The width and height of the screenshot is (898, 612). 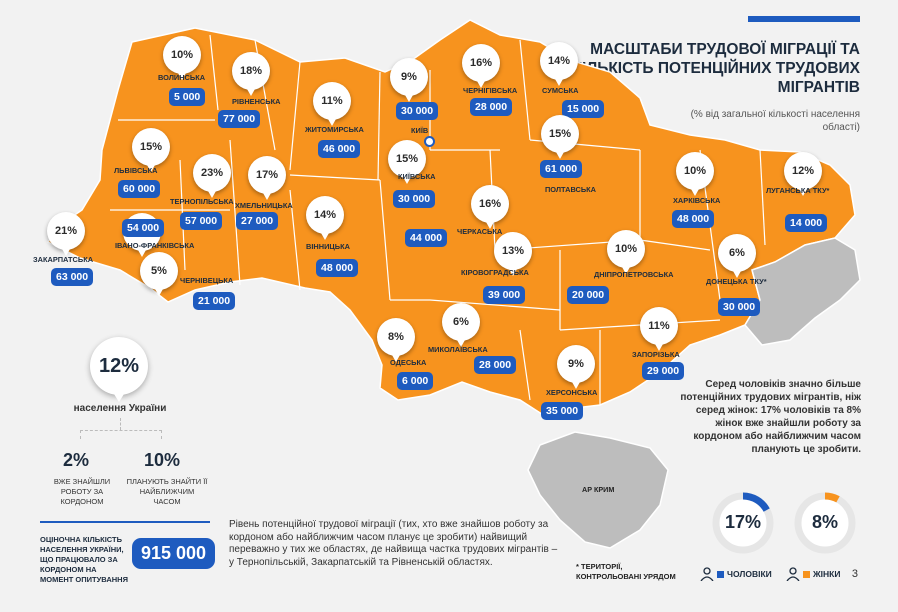 What do you see at coordinates (167, 491) in the screenshot?
I see `stat-plan-work-text: планують знайти її найближчим часом` at bounding box center [167, 491].